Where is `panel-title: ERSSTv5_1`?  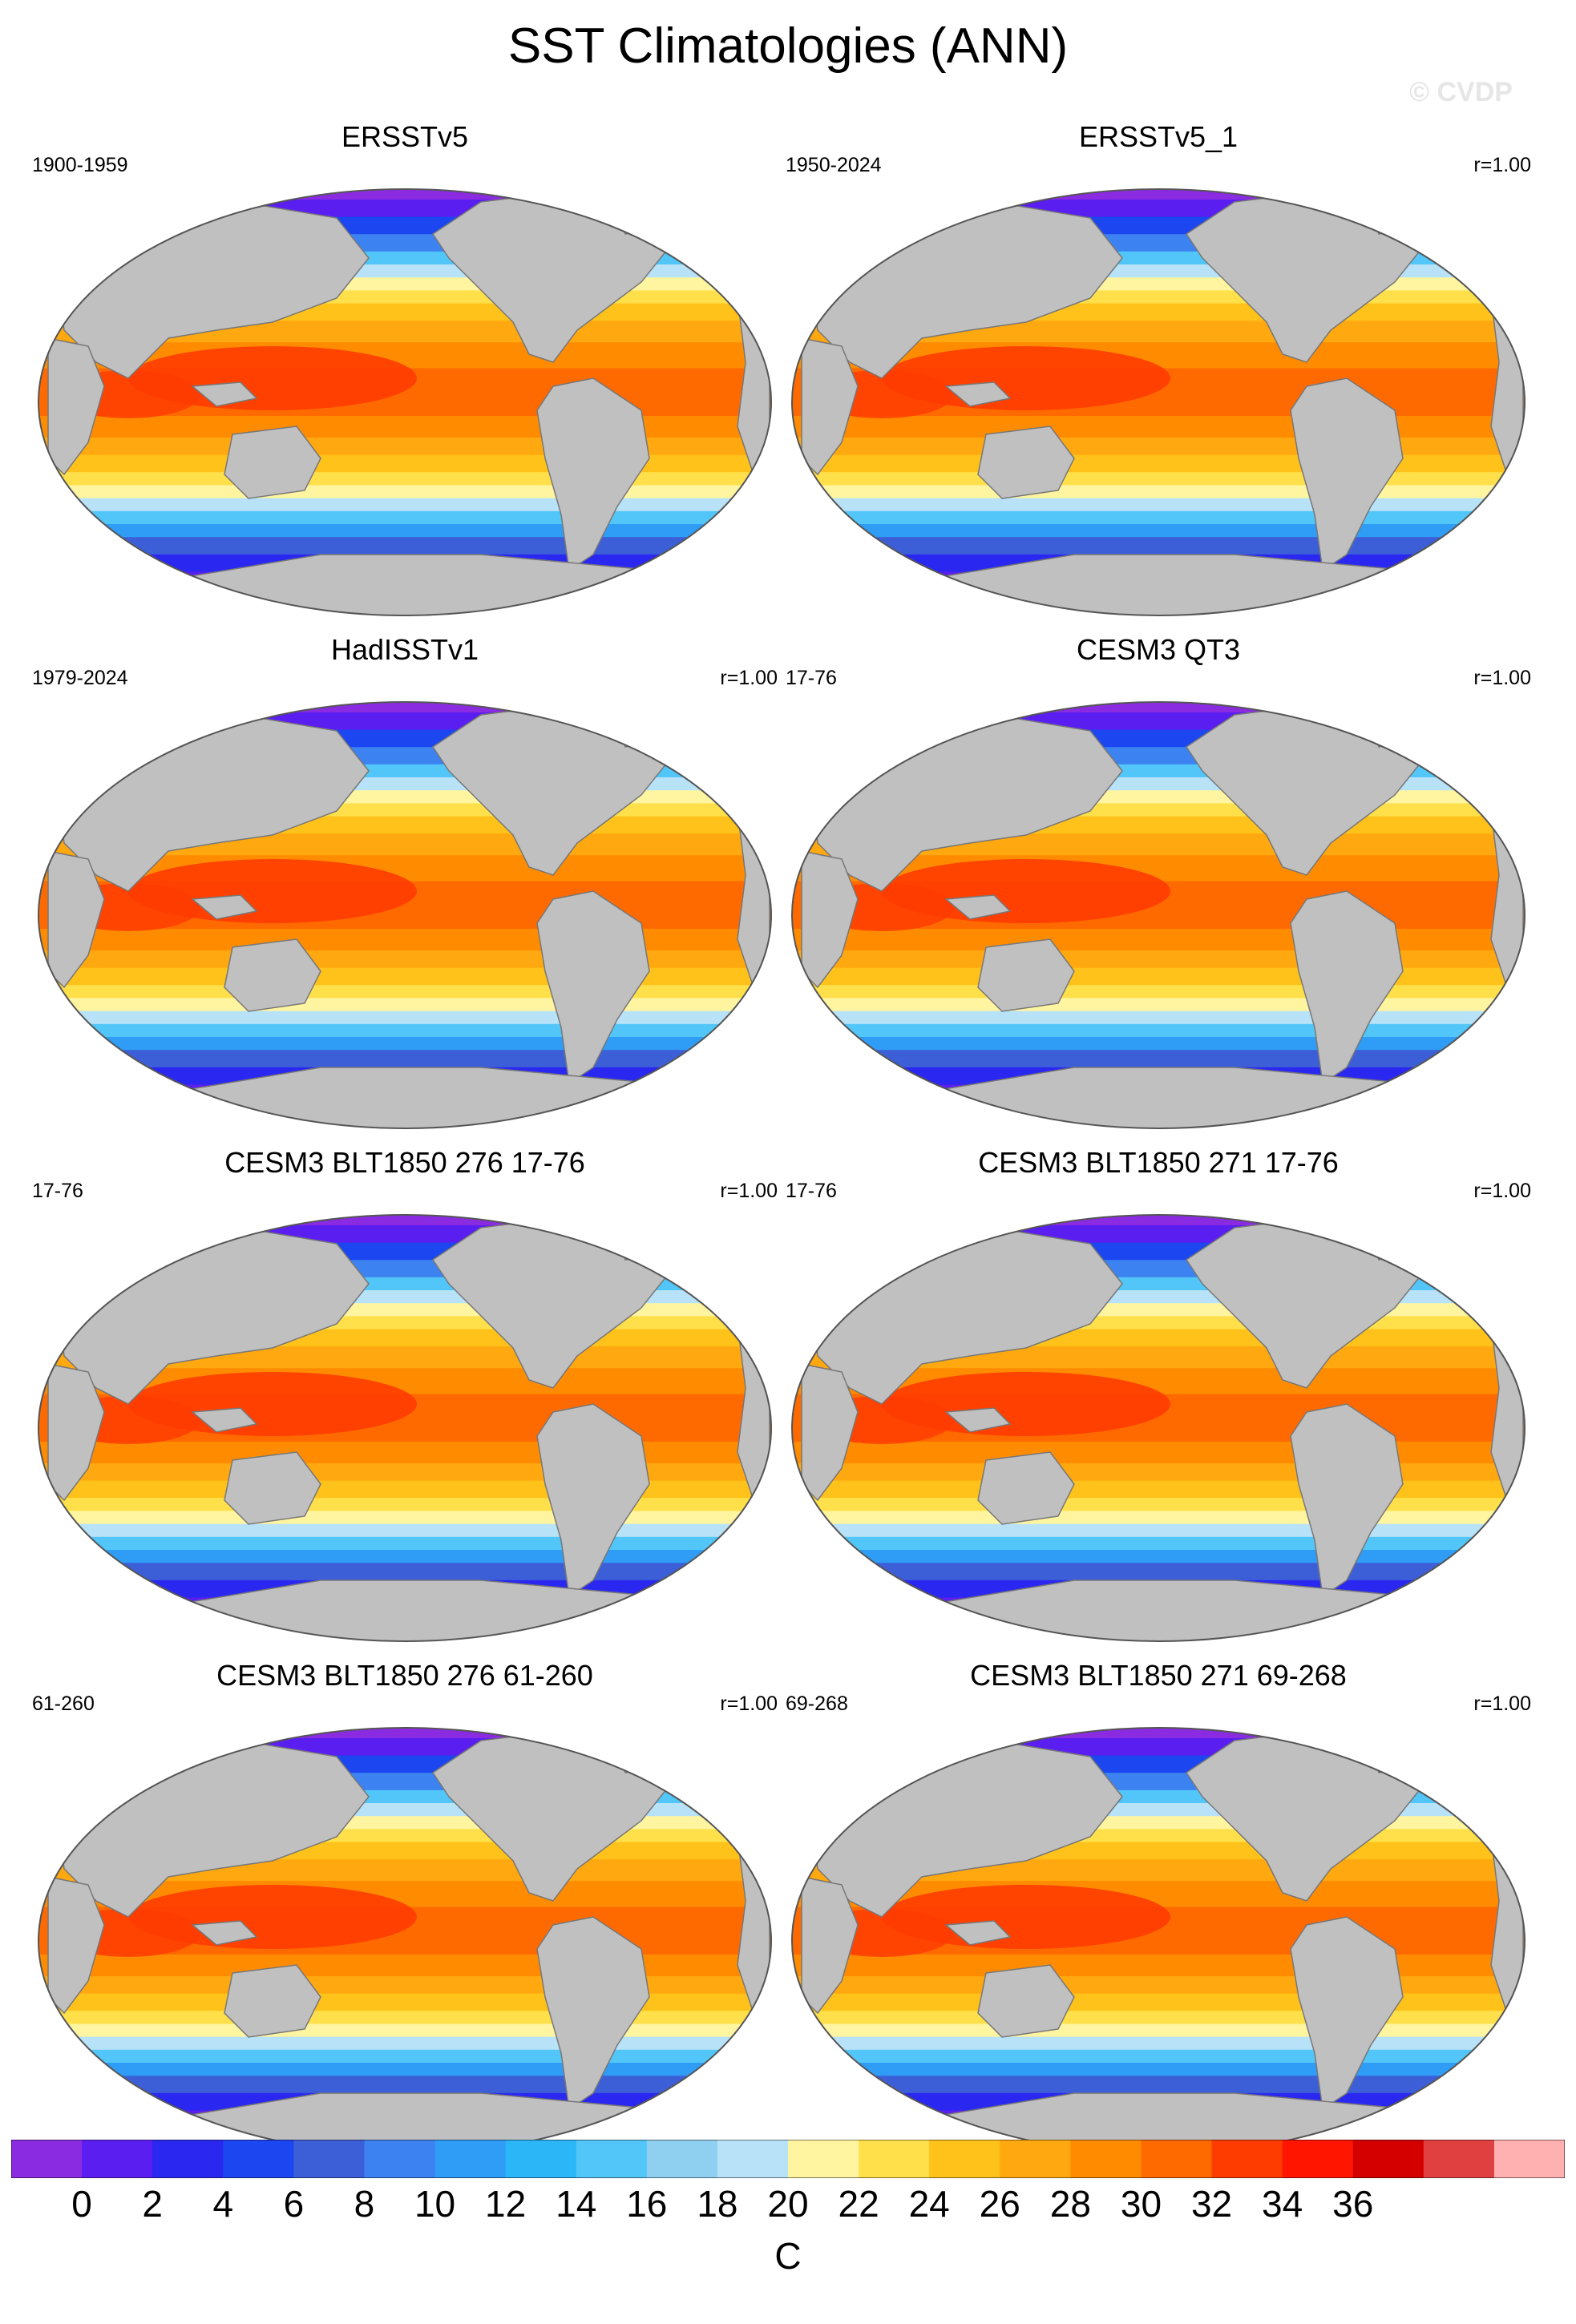 panel-title: ERSSTv5_1 is located at coordinates (1158, 136).